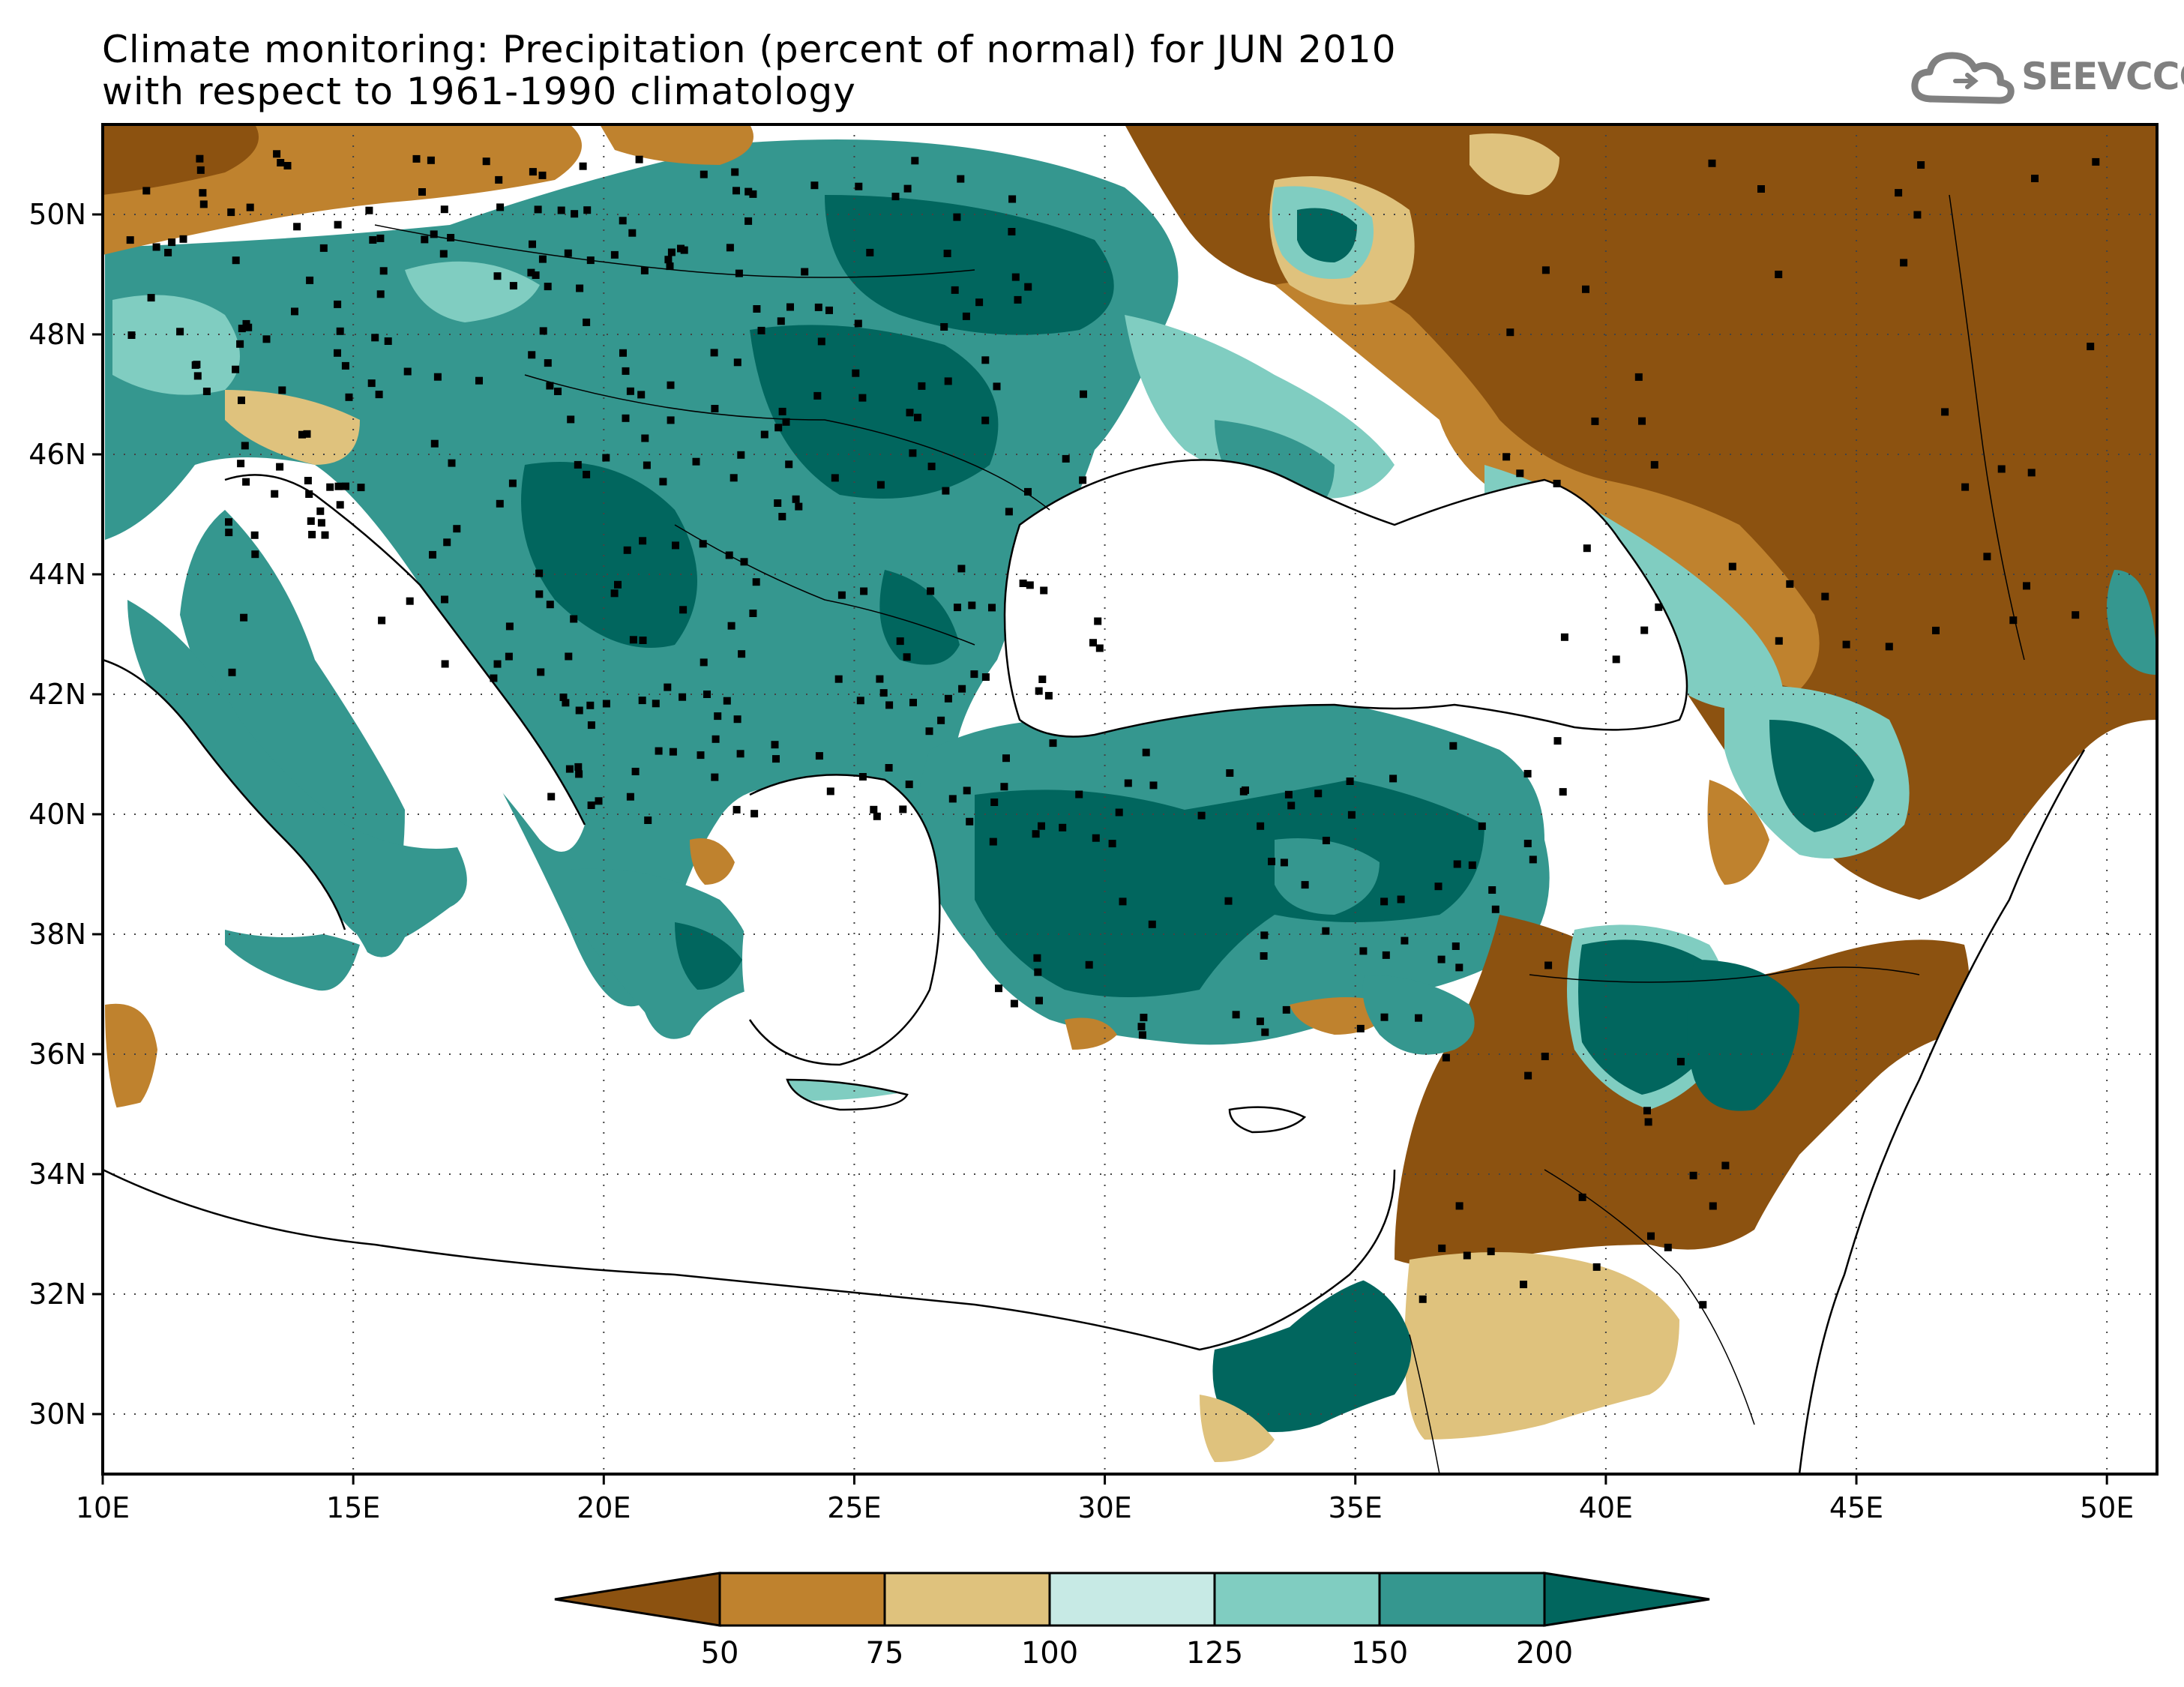 This screenshot has height=1687, width=2184. I want to click on colorbar-arrow-high, so click(1626, 1599).